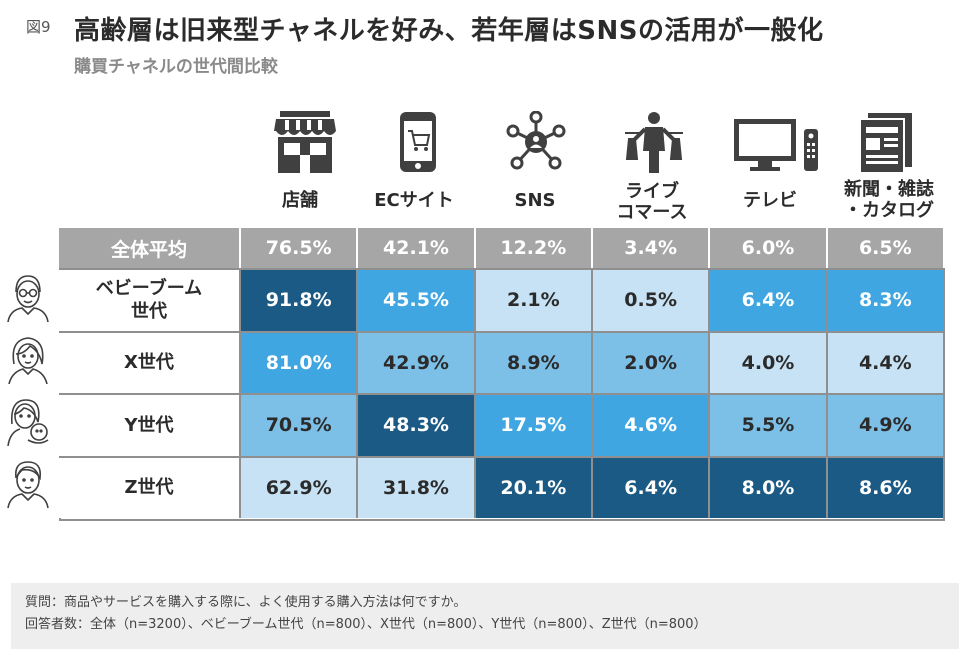  I want to click on newspaper-icon, so click(886, 142).